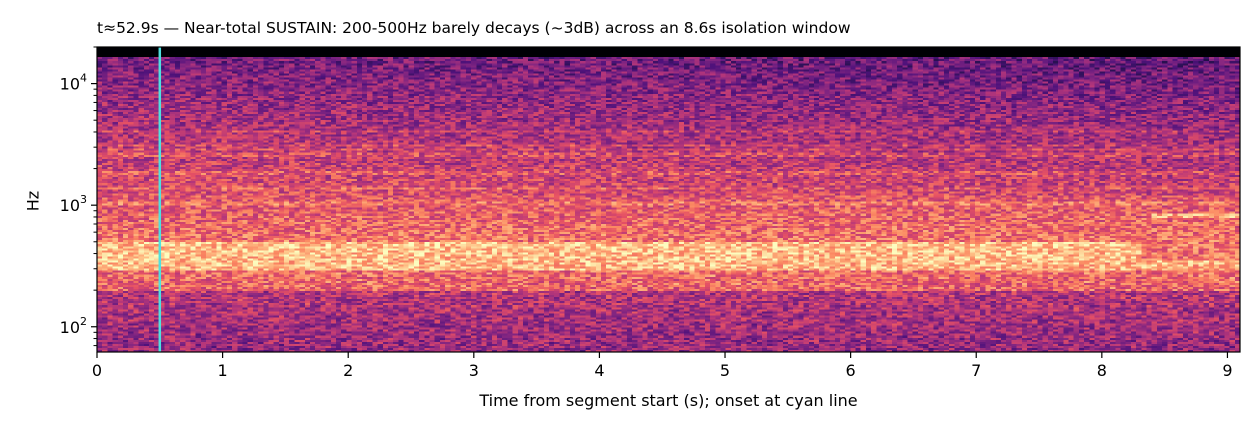 This screenshot has width=1260, height=434. I want to click on x-tick-label: 9, so click(1227, 370).